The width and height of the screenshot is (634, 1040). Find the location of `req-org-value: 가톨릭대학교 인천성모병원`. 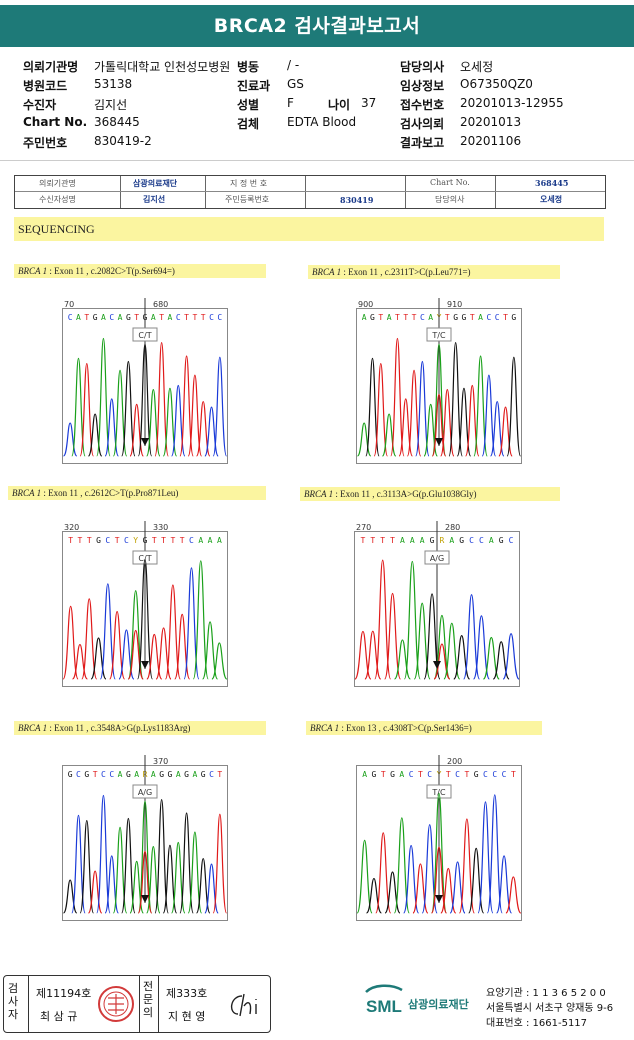

req-org-value: 가톨릭대학교 인천성모병원 is located at coordinates (162, 67).